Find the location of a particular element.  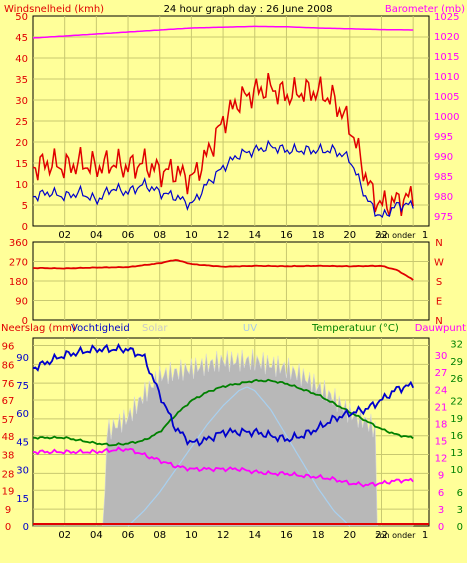

temperature-tick-label: 3 is located at coordinates (460, 510).